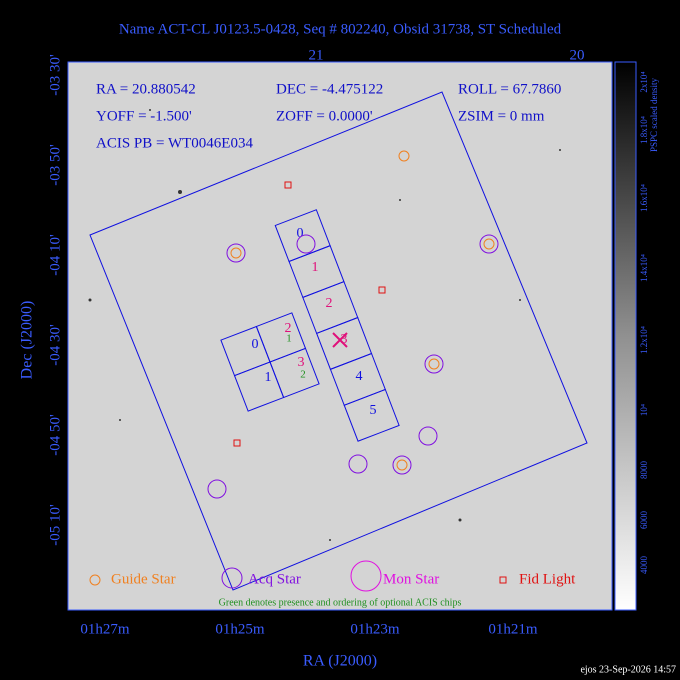  What do you see at coordinates (270, 362) in the screenshot?
I see `acis-i` at bounding box center [270, 362].